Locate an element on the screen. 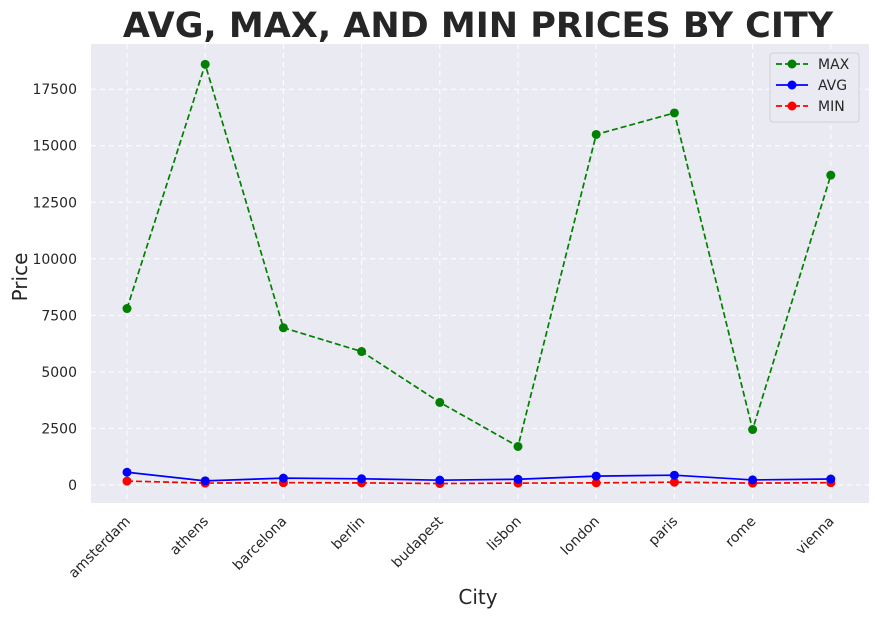 The width and height of the screenshot is (875, 622). y-tick-labels: 0 2500 5000 7500 10000 12500 15000 17500 is located at coordinates (54, 288).